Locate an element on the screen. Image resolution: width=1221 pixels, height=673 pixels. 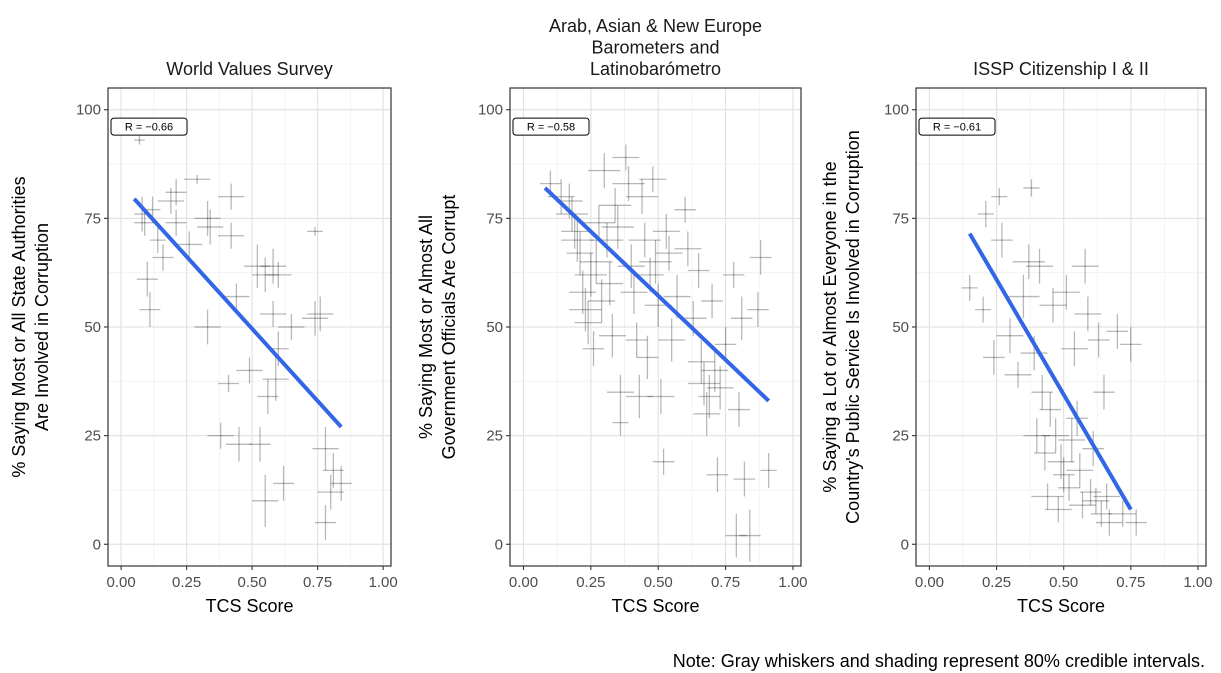
x-tick-label: 1.00 is located at coordinates (1197, 582).